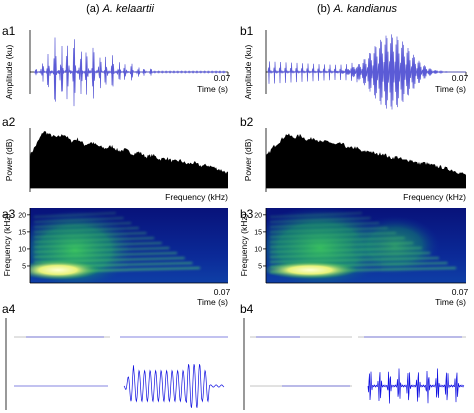 The width and height of the screenshot is (474, 413). I want to click on waveform-line-b1, so click(366, 72).